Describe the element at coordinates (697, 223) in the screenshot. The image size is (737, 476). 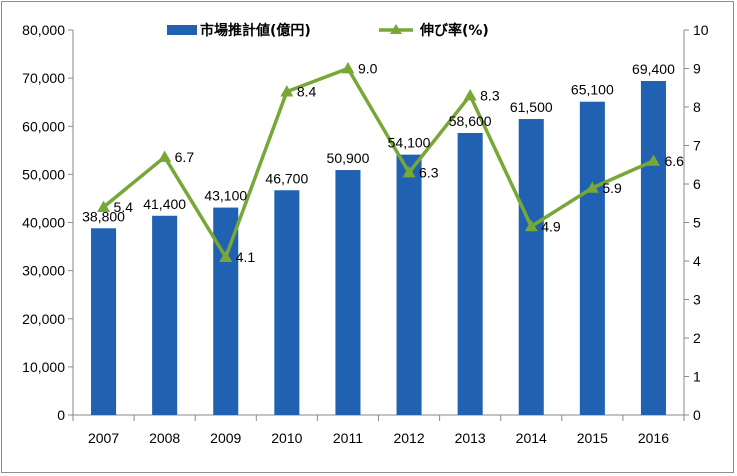
I see `y-right-tick-label: 5` at that location.